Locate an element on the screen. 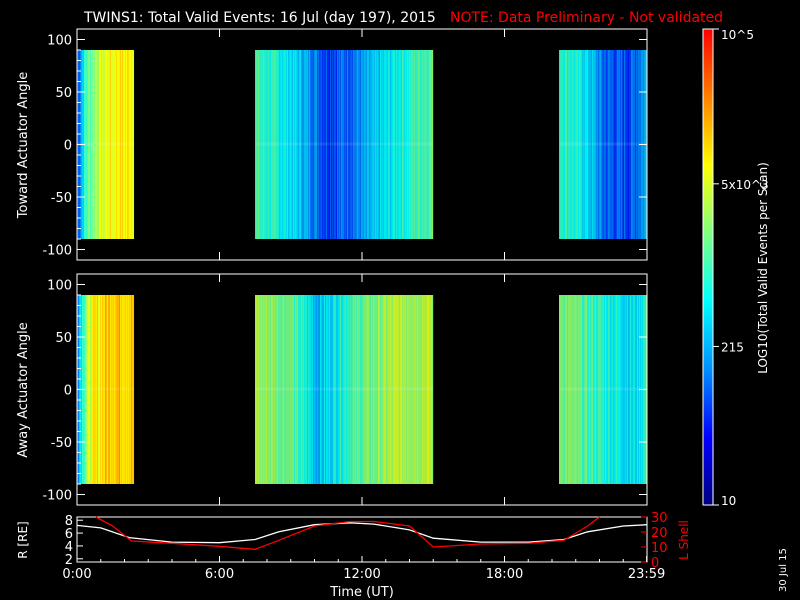 Image resolution: width=800 pixels, height=600 pixels. x-tick-label: 23:59 is located at coordinates (646, 574).